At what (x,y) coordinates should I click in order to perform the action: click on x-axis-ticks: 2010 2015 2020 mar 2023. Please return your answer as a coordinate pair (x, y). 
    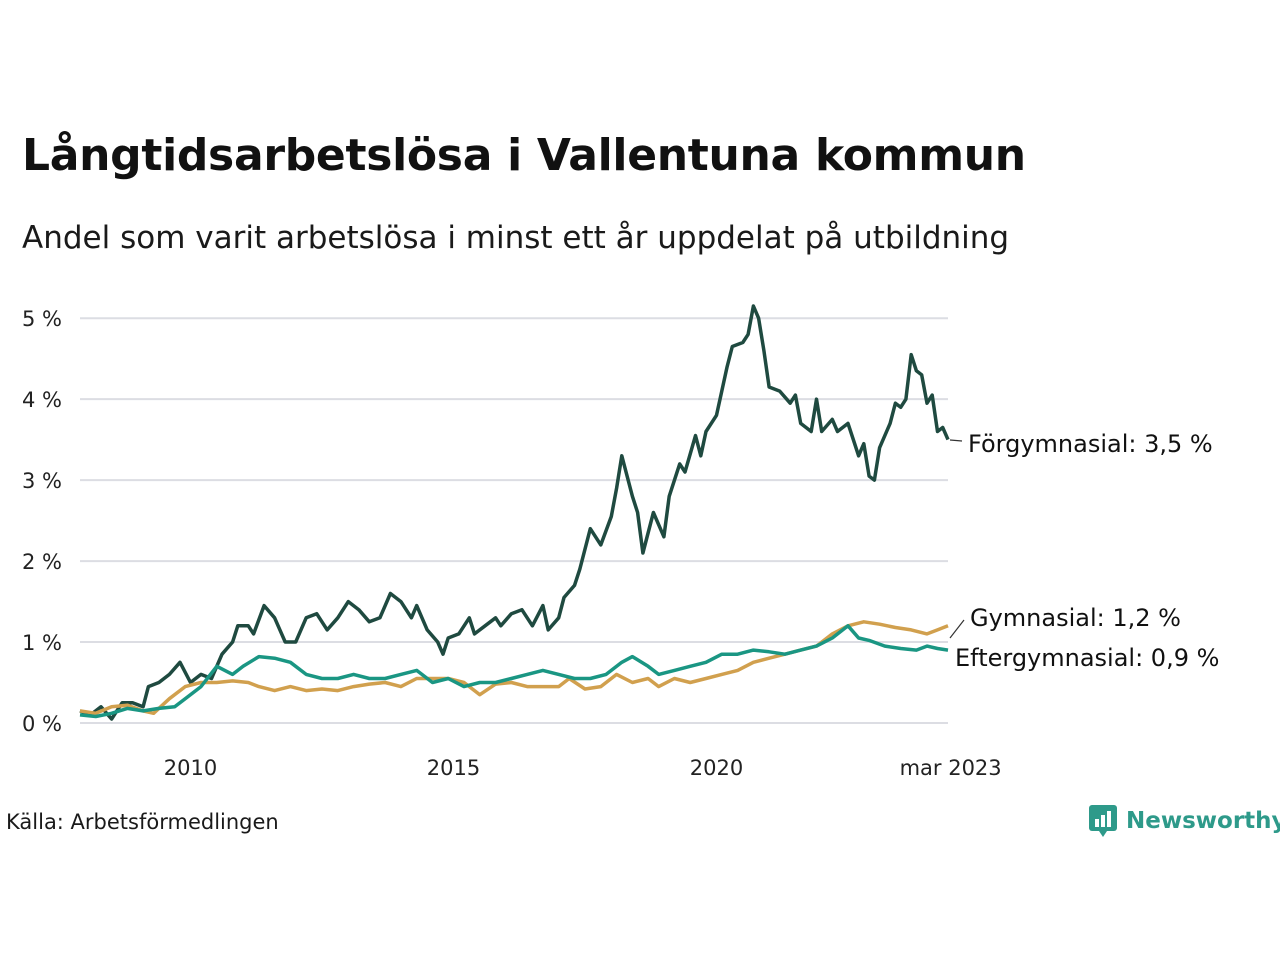
    Looking at the image, I should click on (583, 768).